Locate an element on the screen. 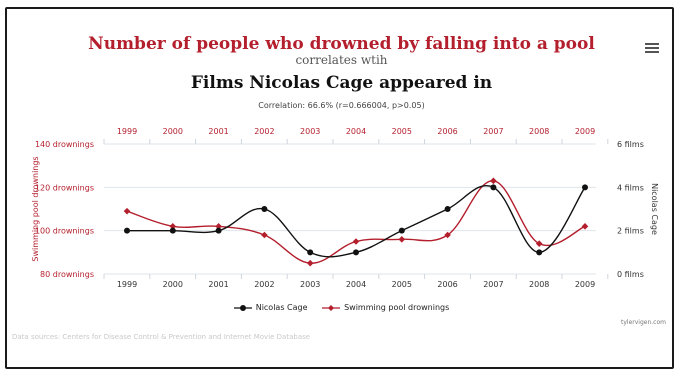 The width and height of the screenshot is (683, 378). hamburger-menu-icon is located at coordinates (652, 49).